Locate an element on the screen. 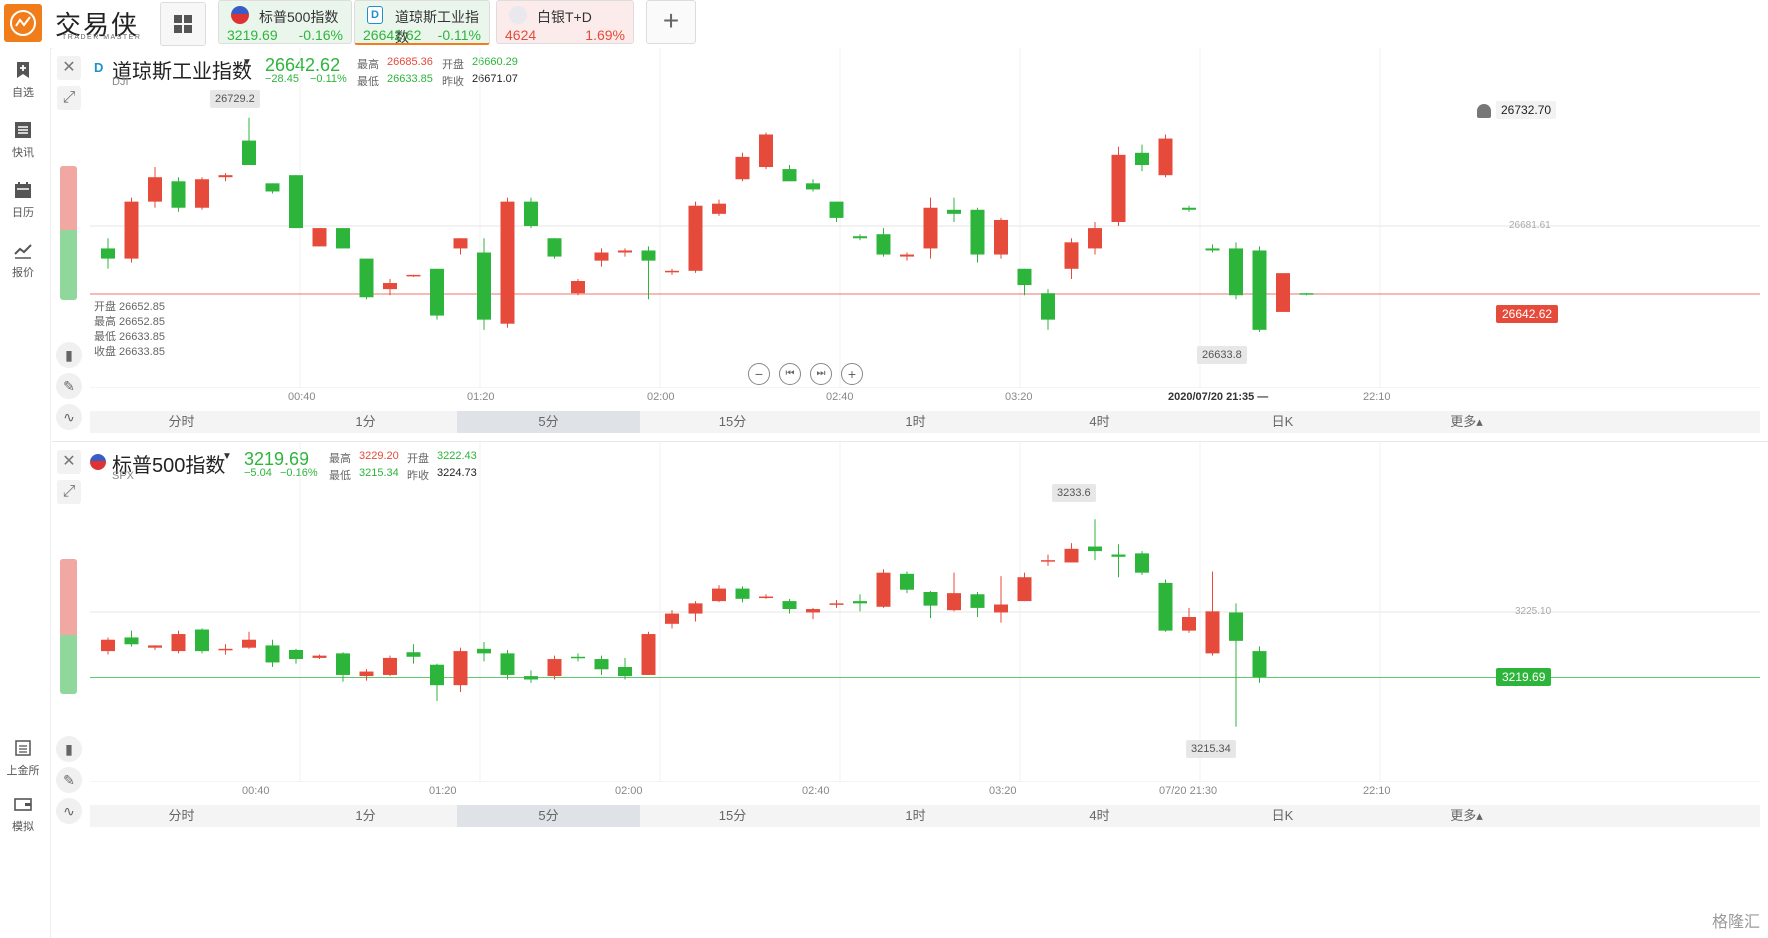  low-label: 最低 is located at coordinates (368, 82).